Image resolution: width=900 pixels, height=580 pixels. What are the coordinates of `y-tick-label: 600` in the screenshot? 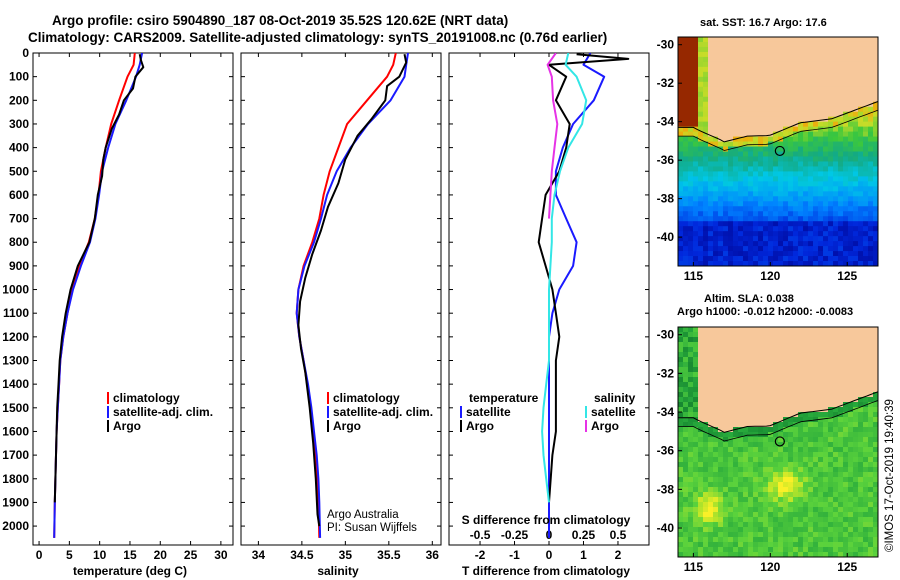 It's located at (19, 195).